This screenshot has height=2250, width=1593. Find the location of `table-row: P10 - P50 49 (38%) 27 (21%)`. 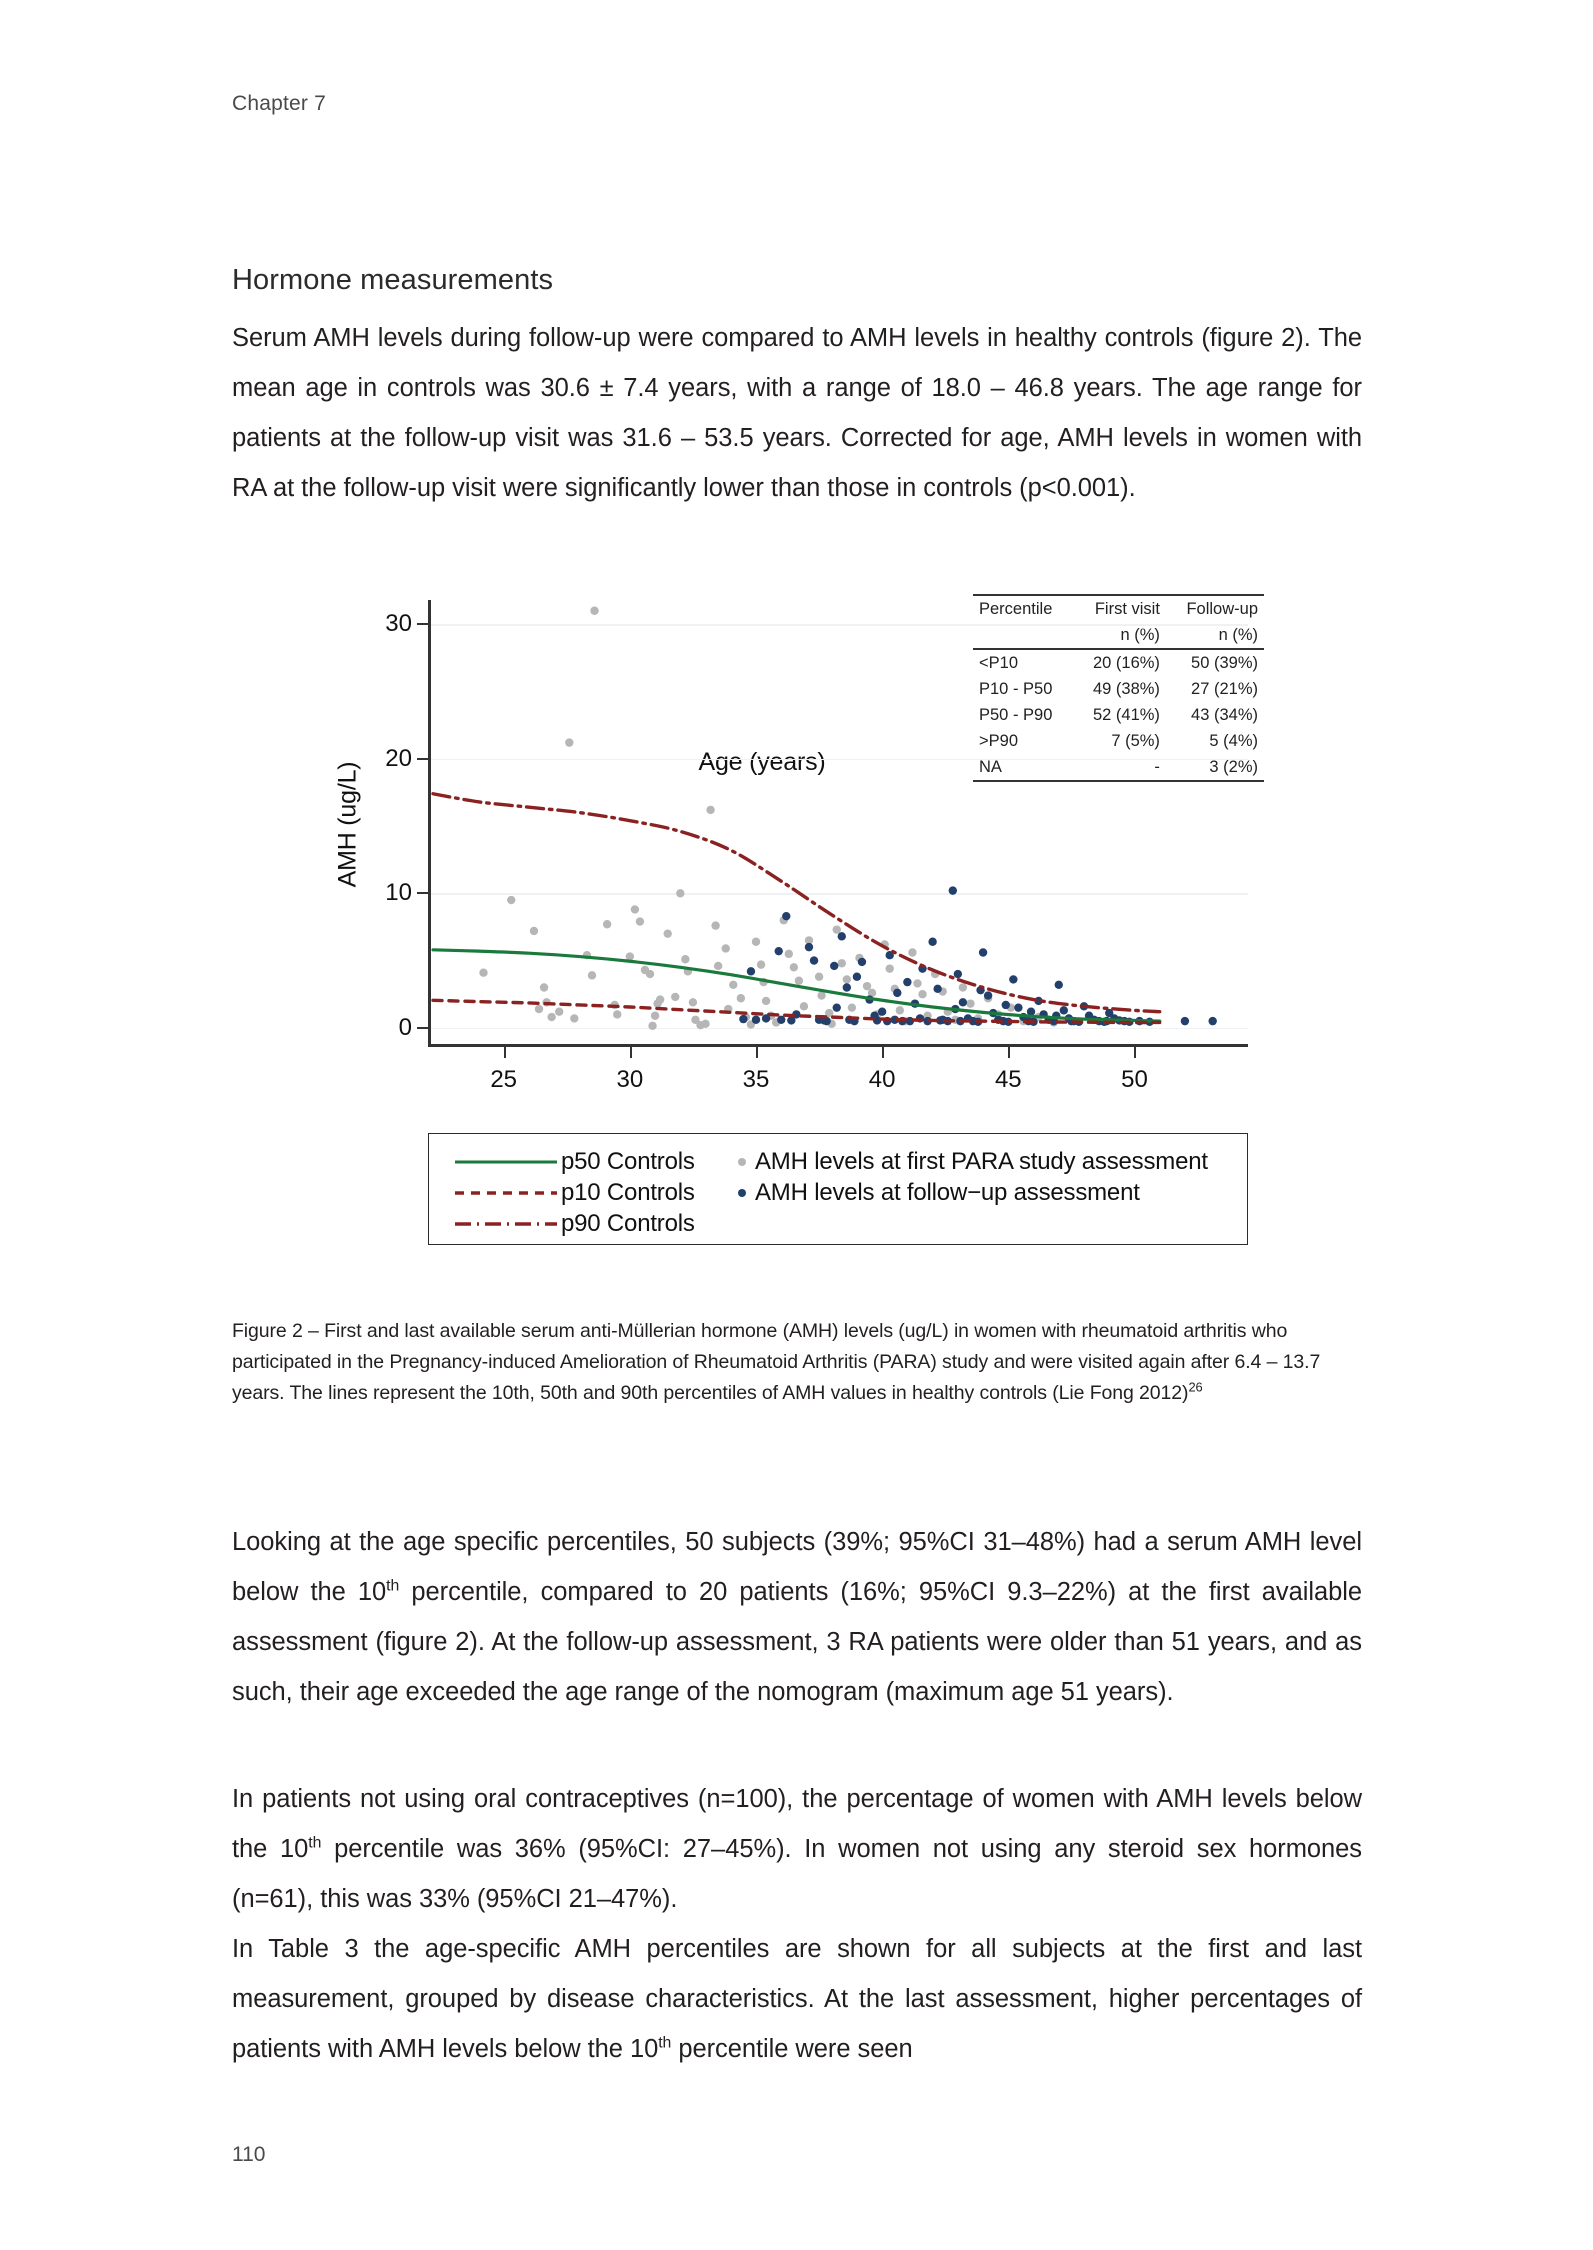

table-row: P10 - P50 49 (38%) 27 (21%) is located at coordinates (1118, 689).